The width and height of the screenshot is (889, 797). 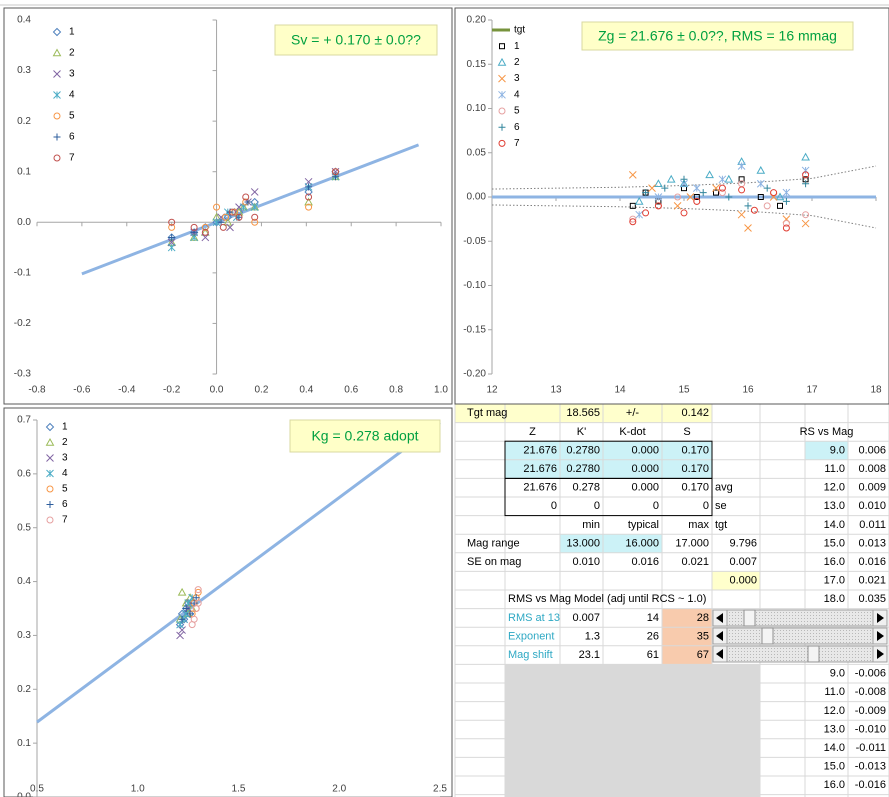 I want to click on cell-text: 0.021, so click(x=872, y=581).